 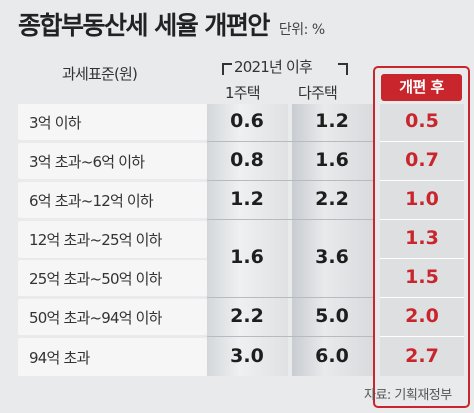 I want to click on bracket-left, so click(x=227, y=69).